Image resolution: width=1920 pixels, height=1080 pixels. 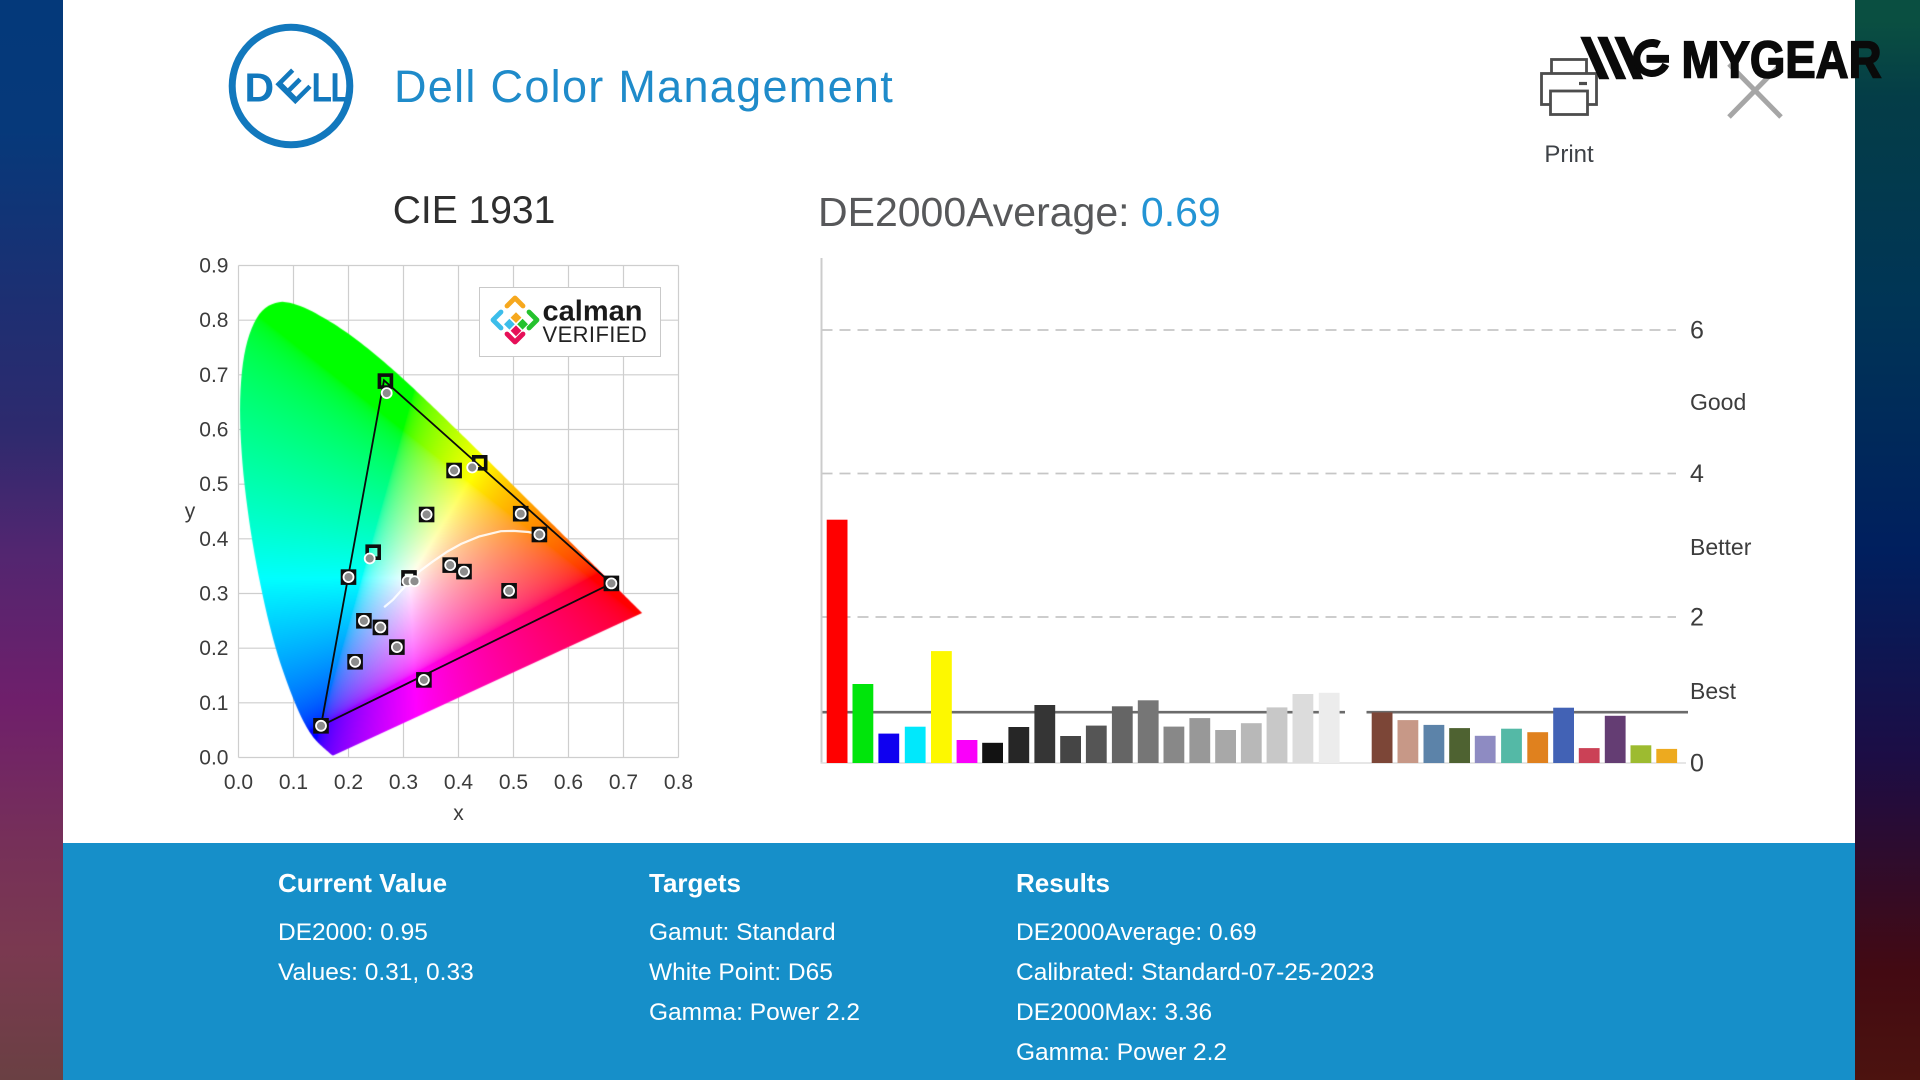 What do you see at coordinates (1697, 474) in the screenshot?
I see `svg-text: 4` at bounding box center [1697, 474].